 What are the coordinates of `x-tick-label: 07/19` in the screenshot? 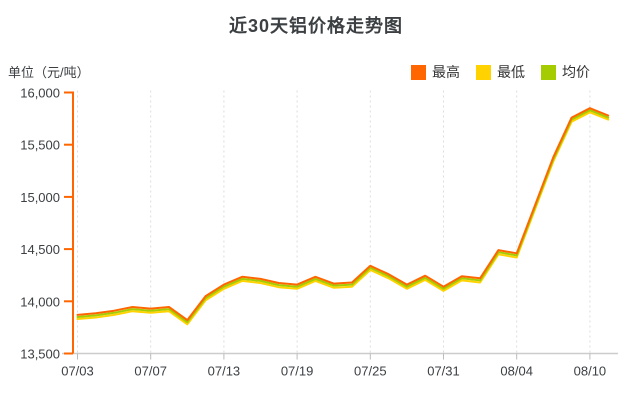 It's located at (297, 371).